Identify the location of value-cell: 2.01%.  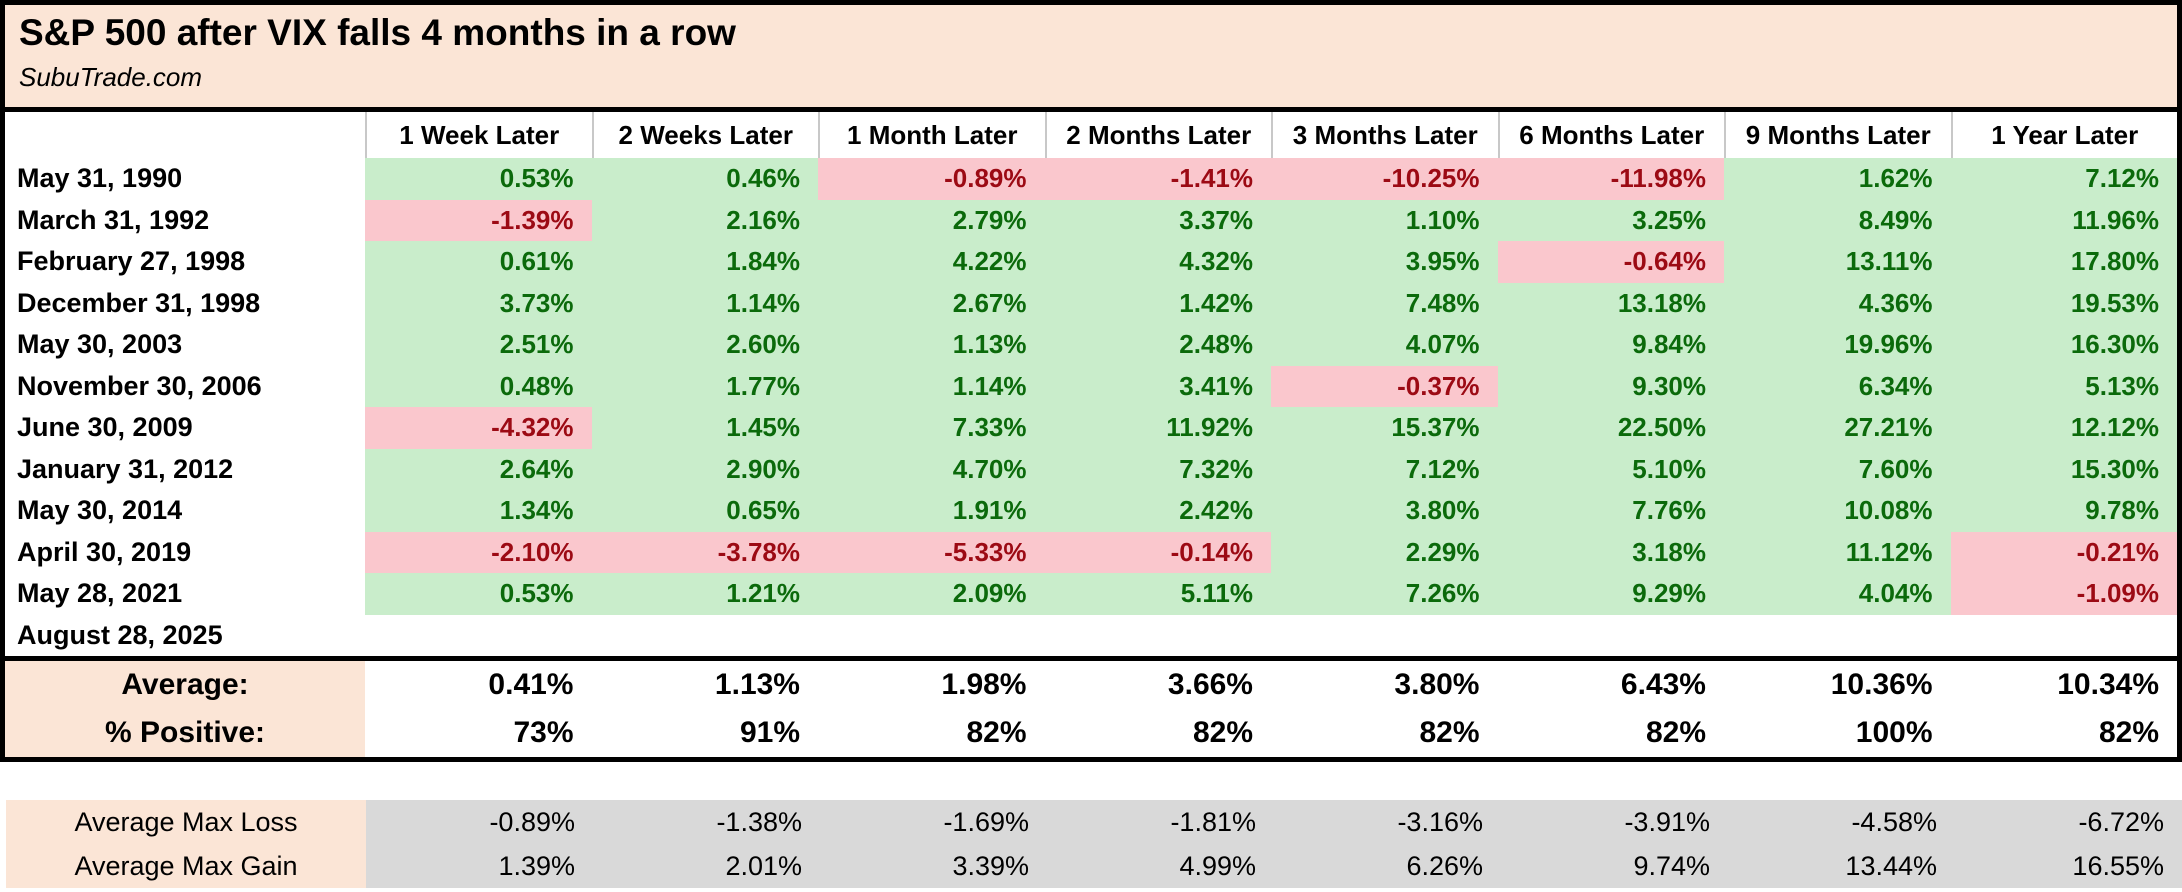
(706, 866).